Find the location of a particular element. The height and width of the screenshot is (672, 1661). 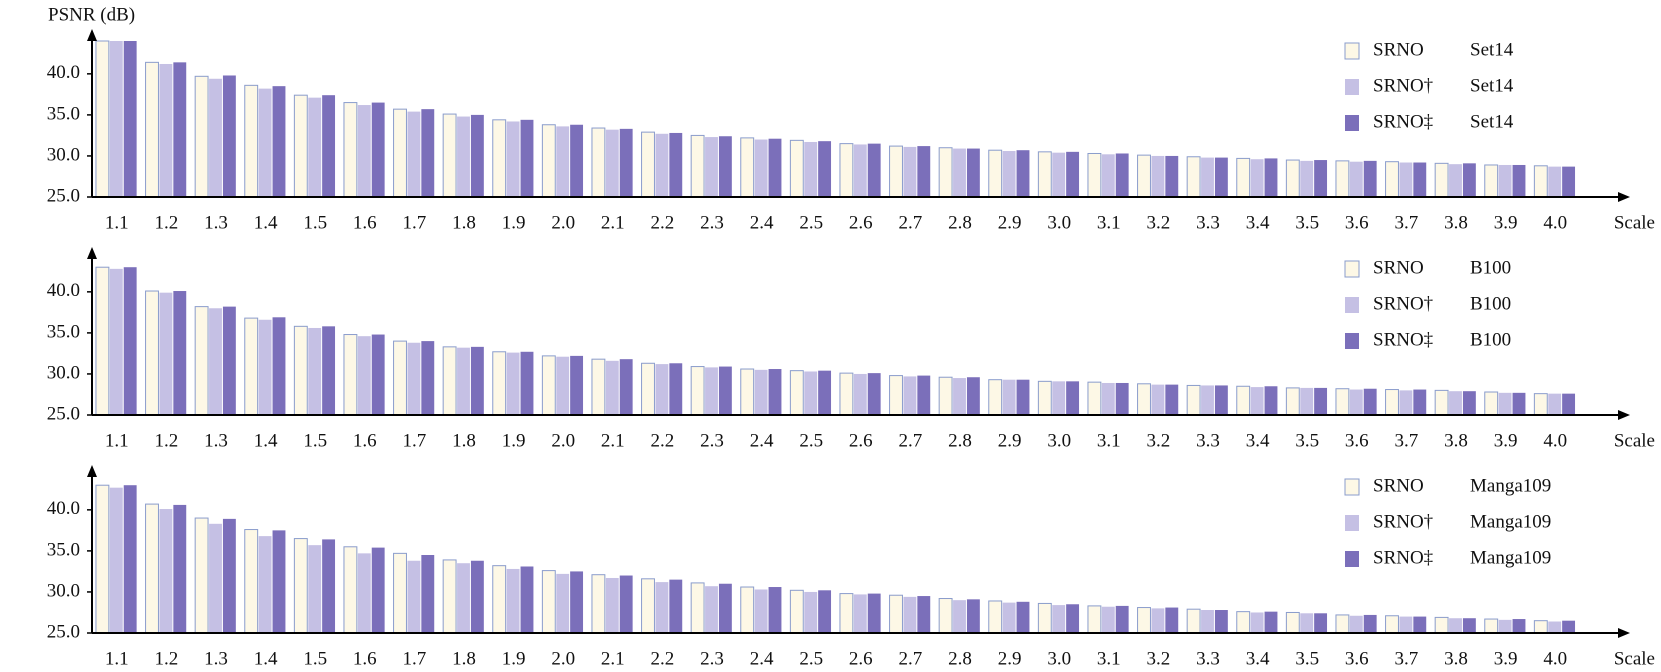

x-axis-label: Scale is located at coordinates (1634, 222).